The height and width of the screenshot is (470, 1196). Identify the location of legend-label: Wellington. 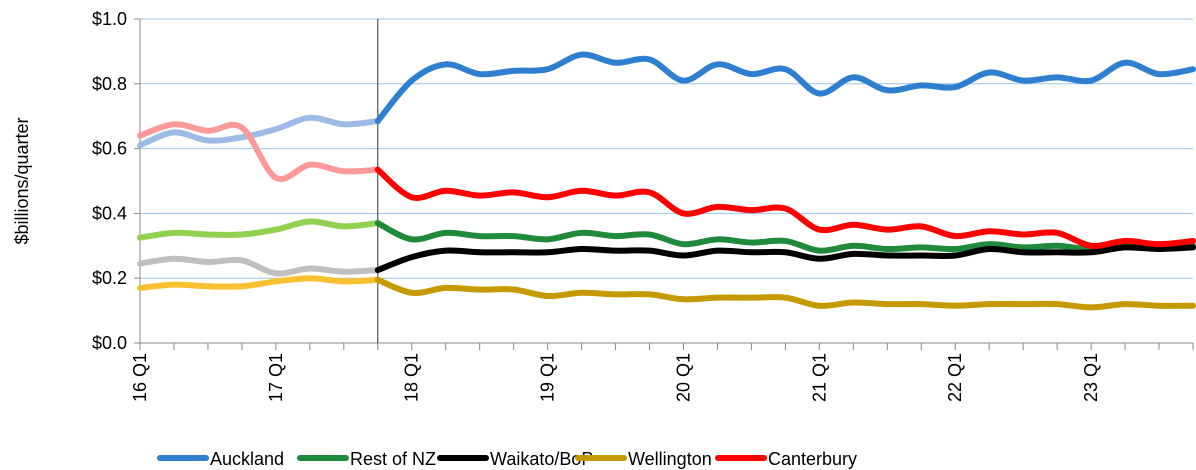
(670, 459).